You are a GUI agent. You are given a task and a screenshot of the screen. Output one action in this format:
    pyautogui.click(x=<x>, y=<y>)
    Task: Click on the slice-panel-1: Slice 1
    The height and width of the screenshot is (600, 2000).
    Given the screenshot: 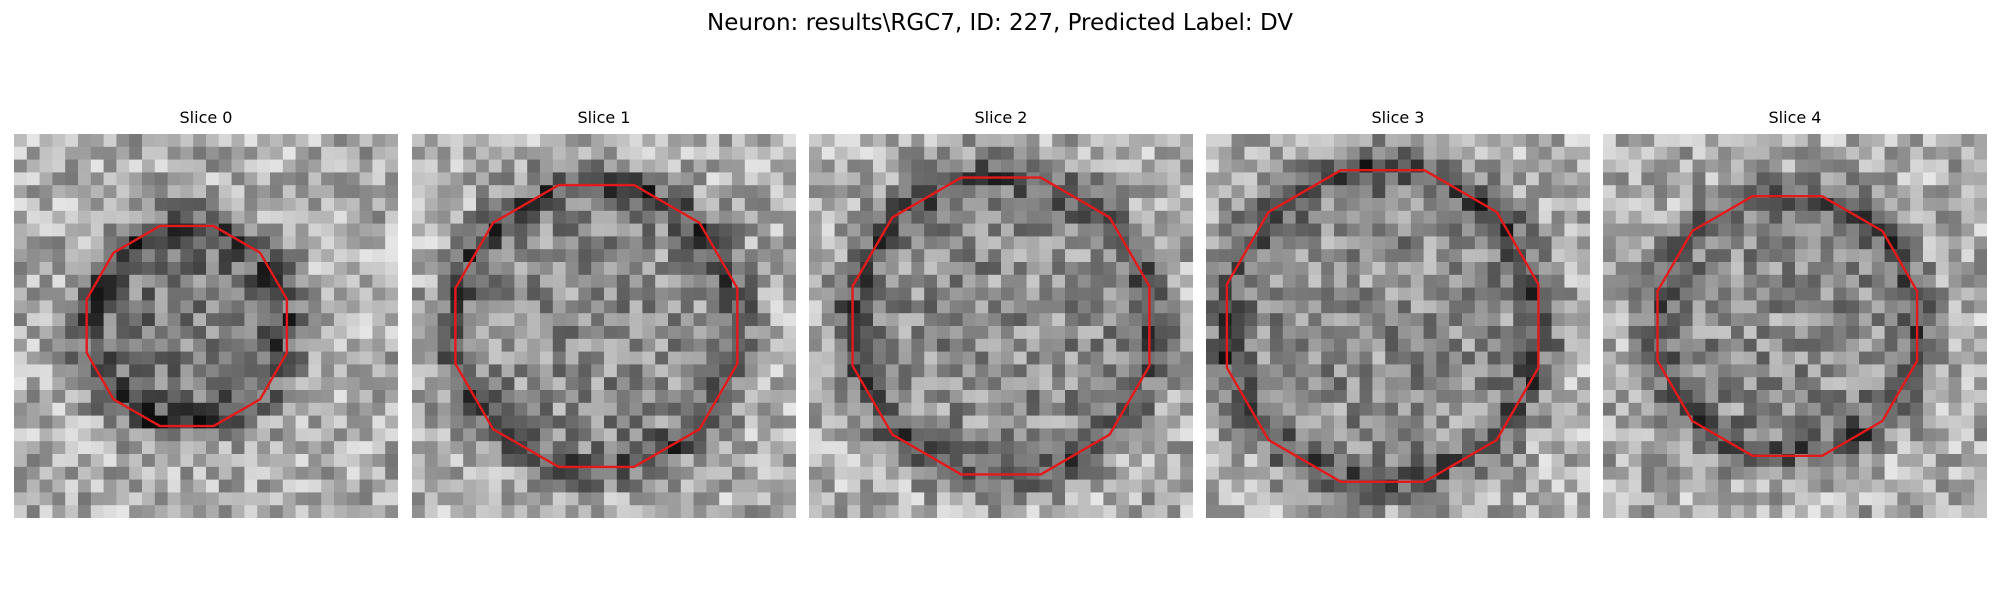 What is the action you would take?
    pyautogui.click(x=604, y=313)
    